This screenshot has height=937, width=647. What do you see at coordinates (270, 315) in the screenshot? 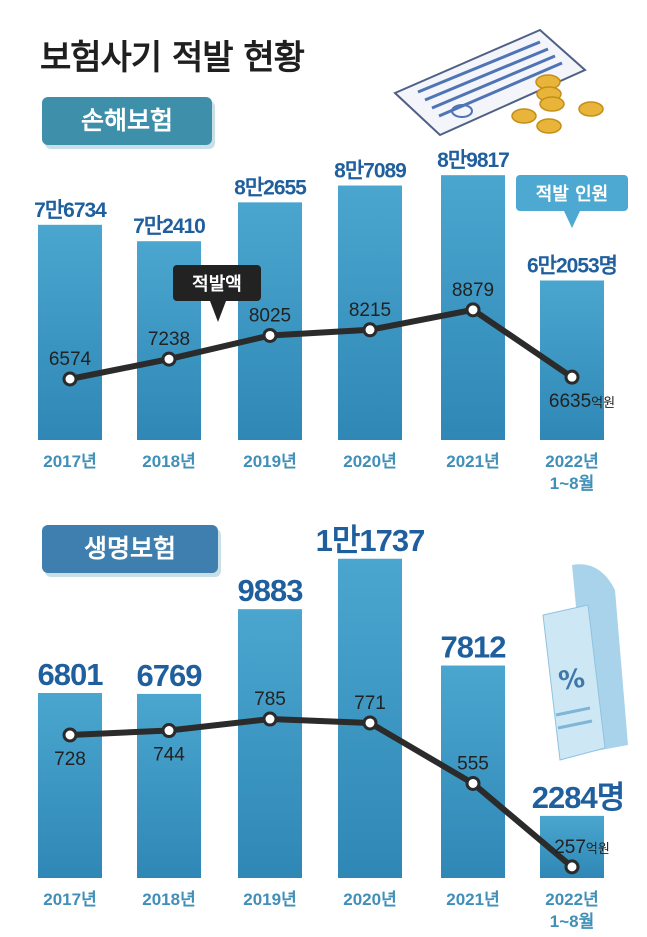
I see `line-value-label: 8025` at bounding box center [270, 315].